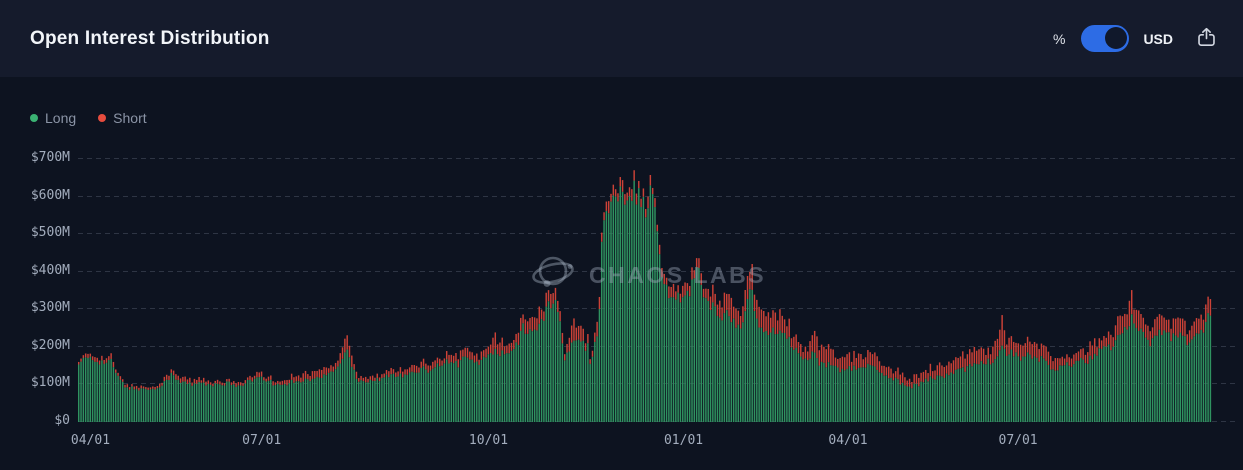 The height and width of the screenshot is (470, 1243). What do you see at coordinates (1116, 38) in the screenshot?
I see `toggle-knob` at bounding box center [1116, 38].